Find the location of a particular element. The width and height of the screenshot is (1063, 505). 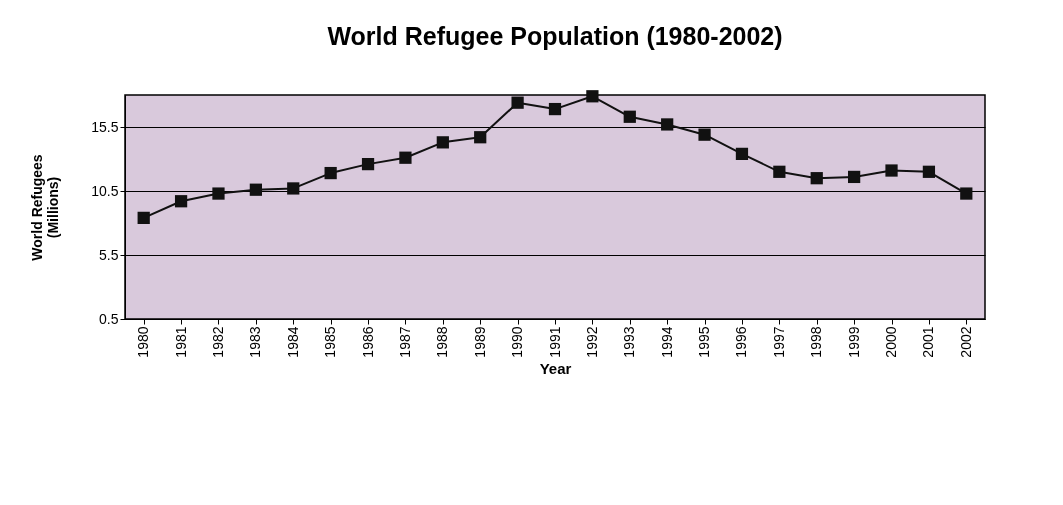

x-tick-label: 1996 is located at coordinates (741, 342).